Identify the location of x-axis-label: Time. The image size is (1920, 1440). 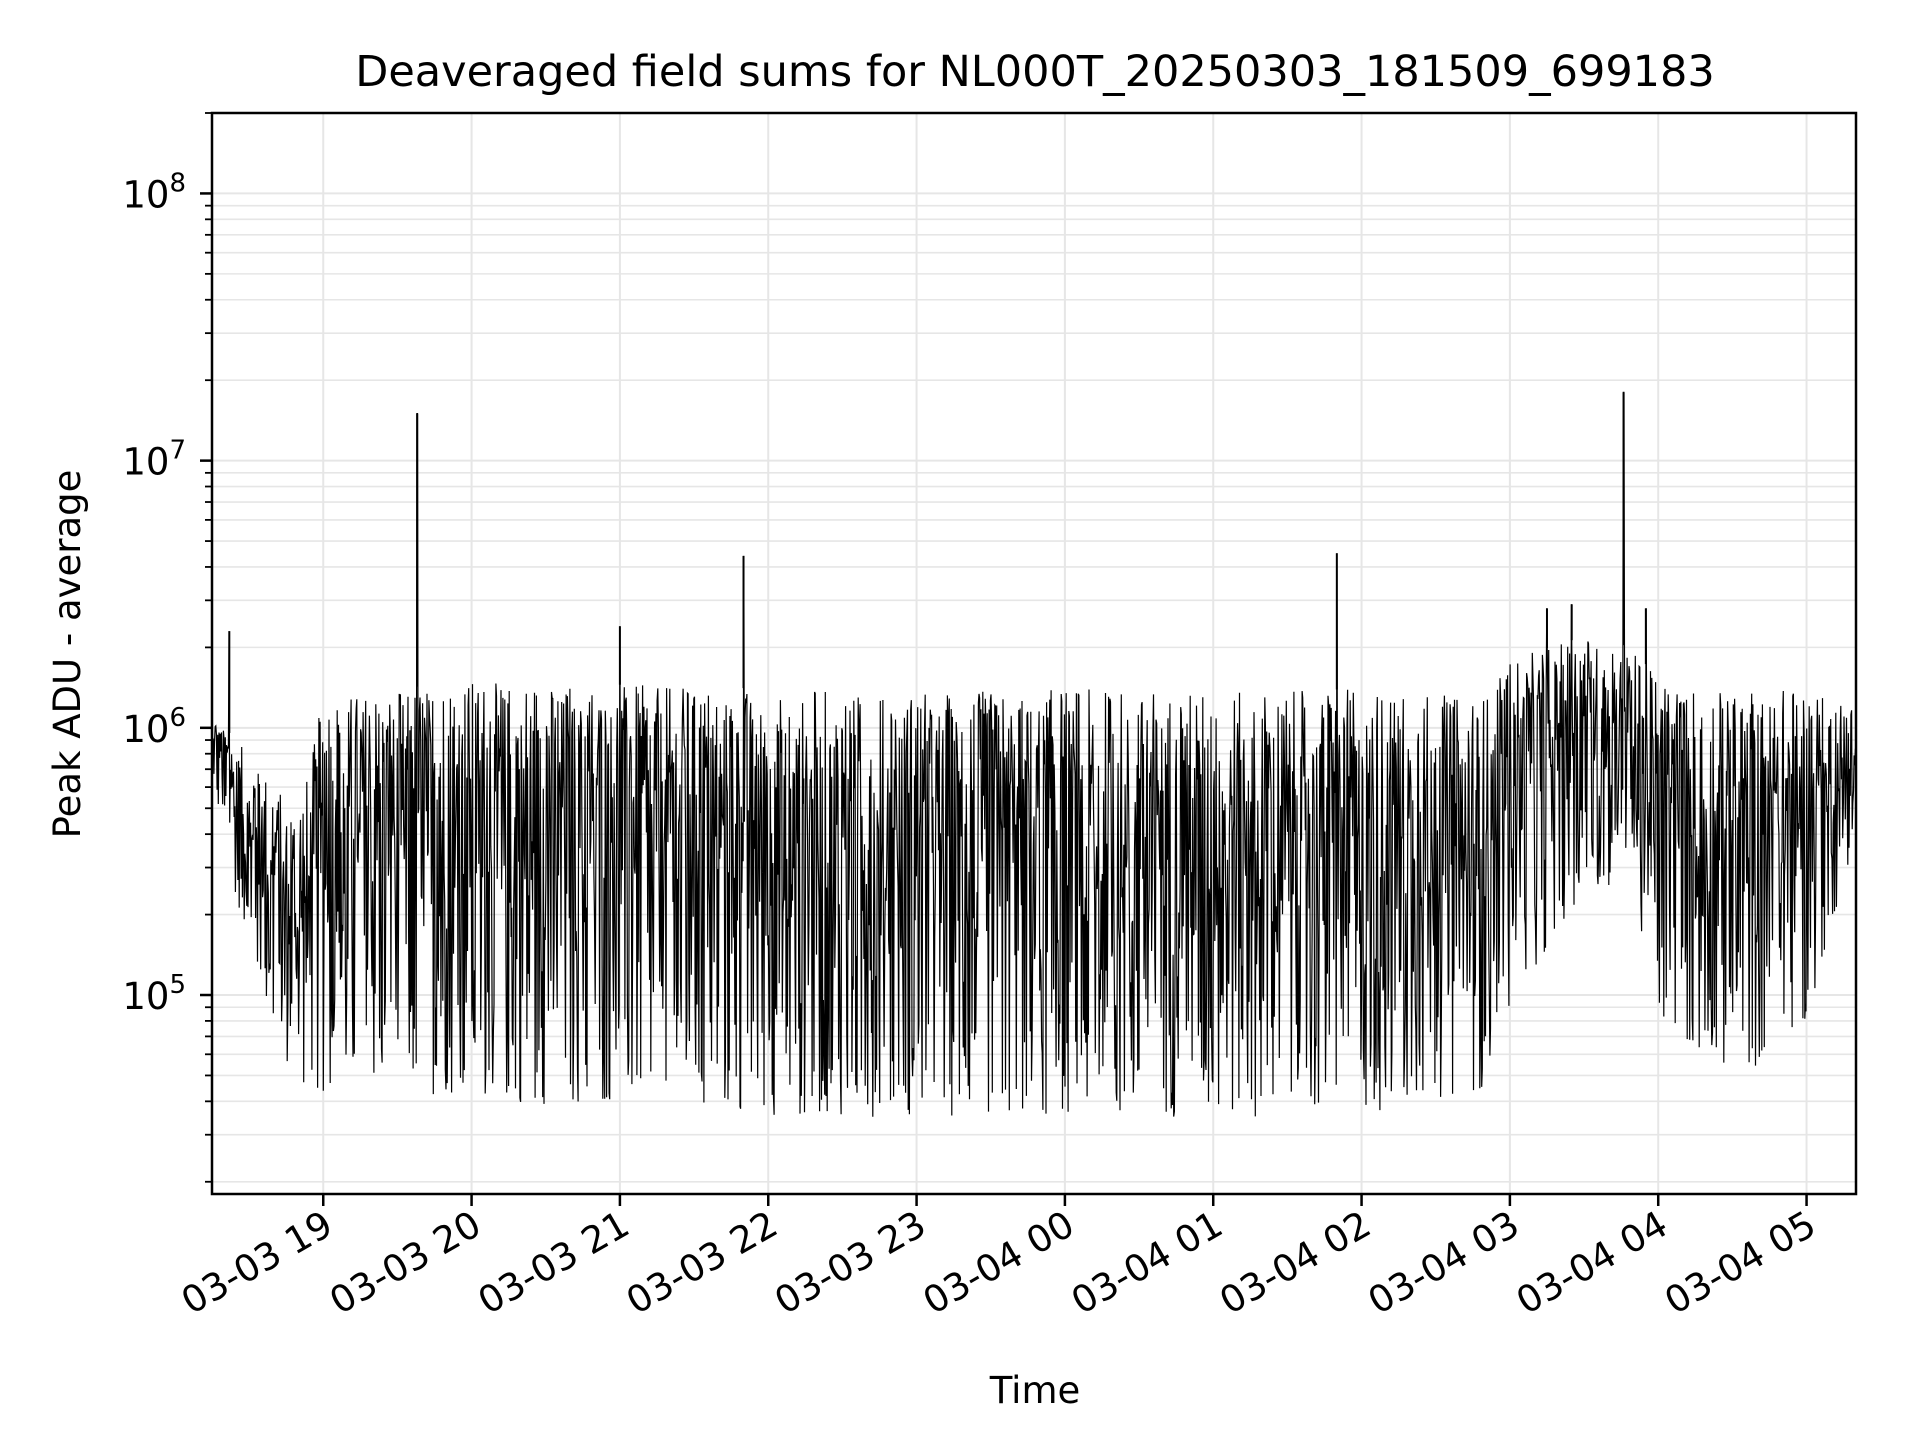
(1035, 1390).